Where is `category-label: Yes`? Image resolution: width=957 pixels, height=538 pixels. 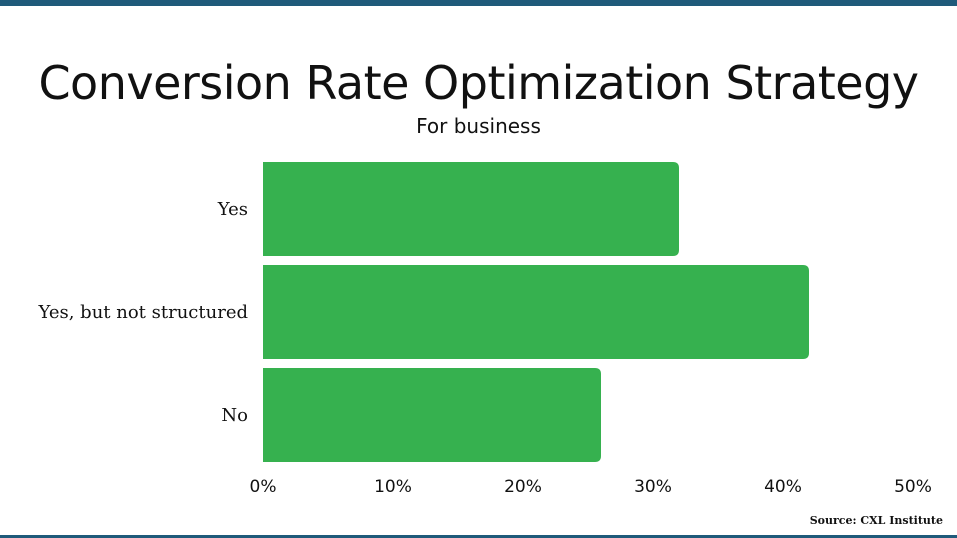
category-label: Yes is located at coordinates (232, 209).